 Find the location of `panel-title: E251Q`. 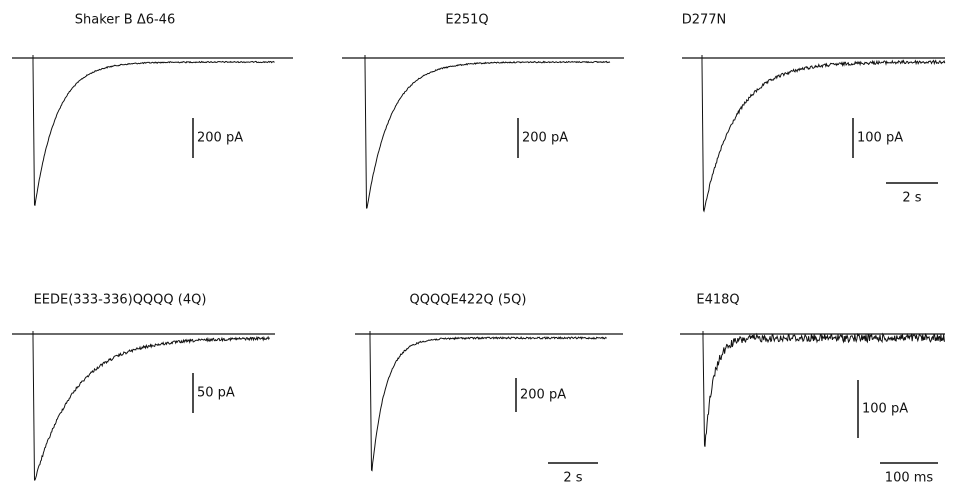

panel-title: E251Q is located at coordinates (466, 20).